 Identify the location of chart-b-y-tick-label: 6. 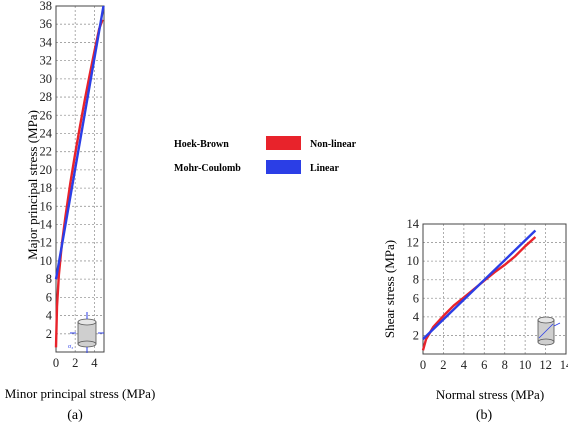
(416, 298).